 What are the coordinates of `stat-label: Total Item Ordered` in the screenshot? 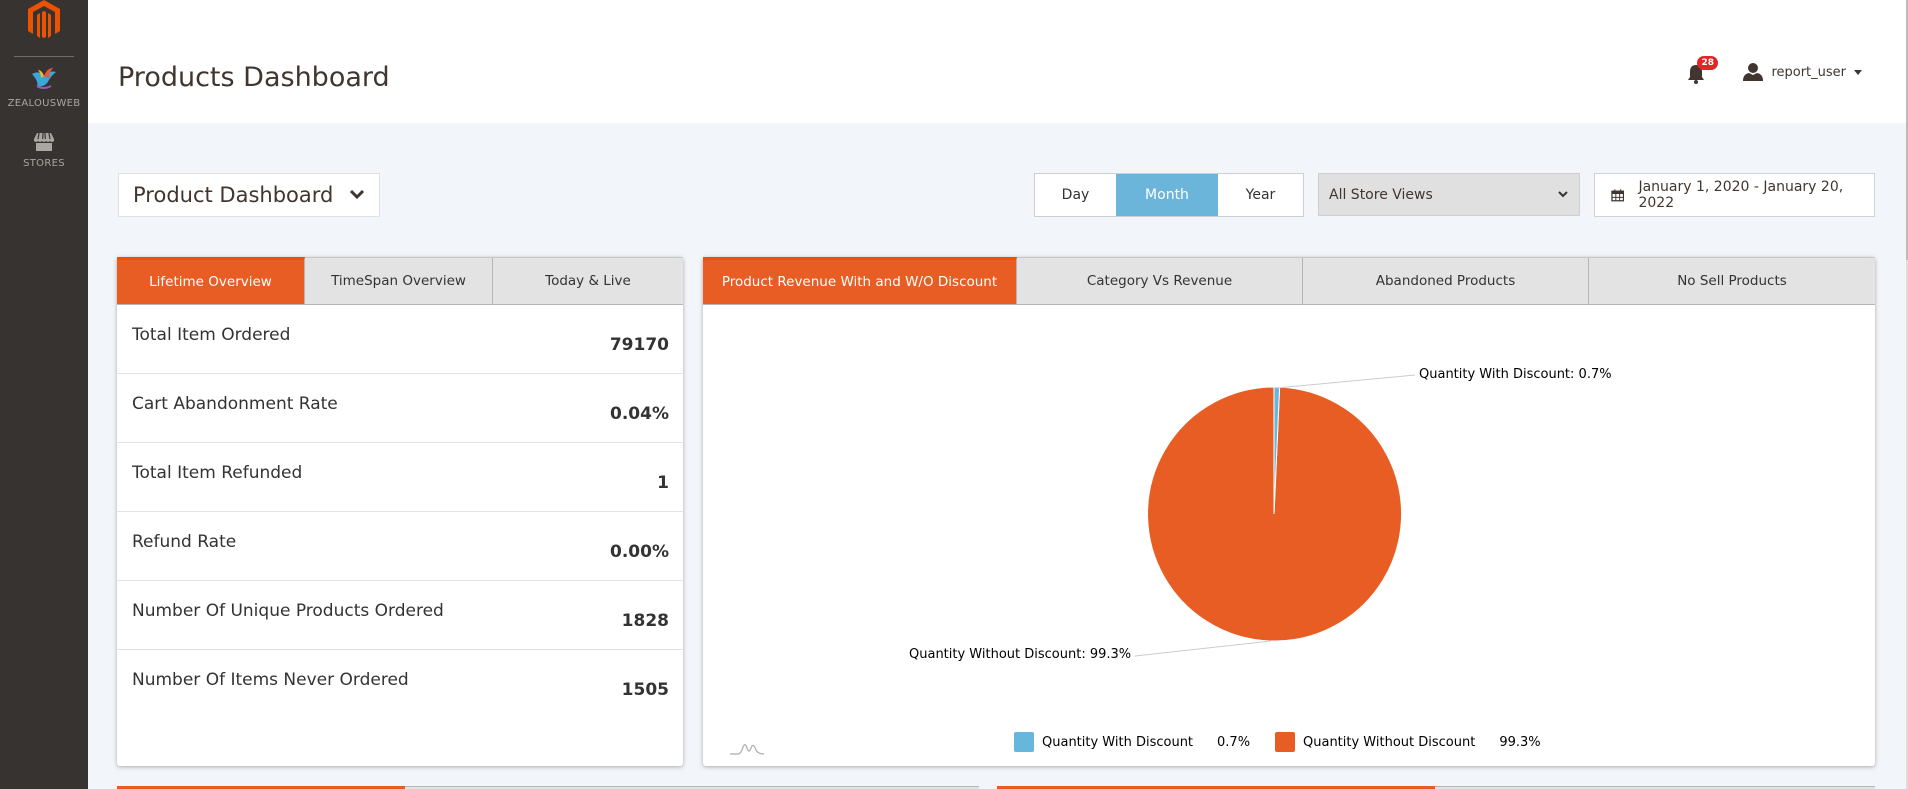 It's located at (211, 335).